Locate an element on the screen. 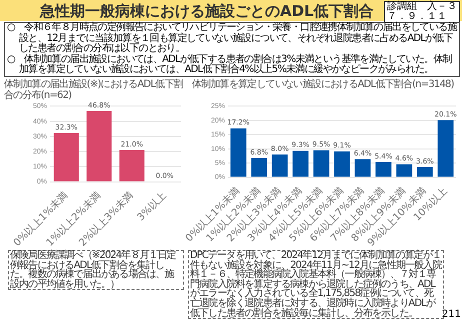 The image size is (462, 320). text: 211 is located at coordinates (451, 314).